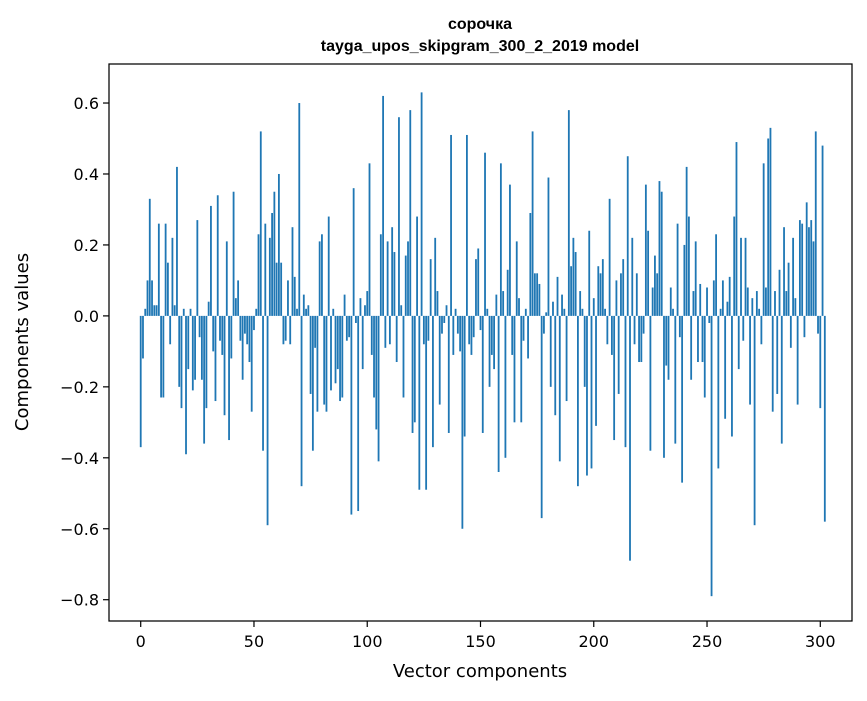 This screenshot has width=867, height=701. Describe the element at coordinates (480, 641) in the screenshot. I see `x-tick-label: 150` at that location.